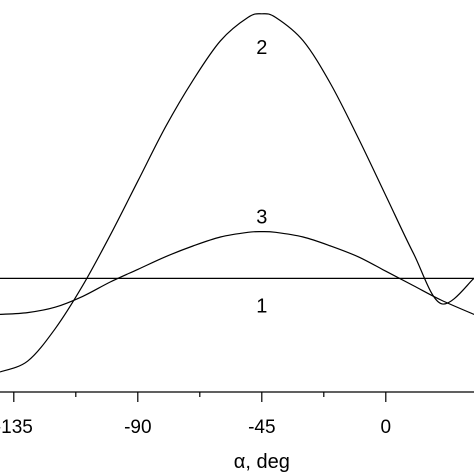 The width and height of the screenshot is (474, 474). What do you see at coordinates (386, 427) in the screenshot?
I see `x-tick-label: 0` at bounding box center [386, 427].